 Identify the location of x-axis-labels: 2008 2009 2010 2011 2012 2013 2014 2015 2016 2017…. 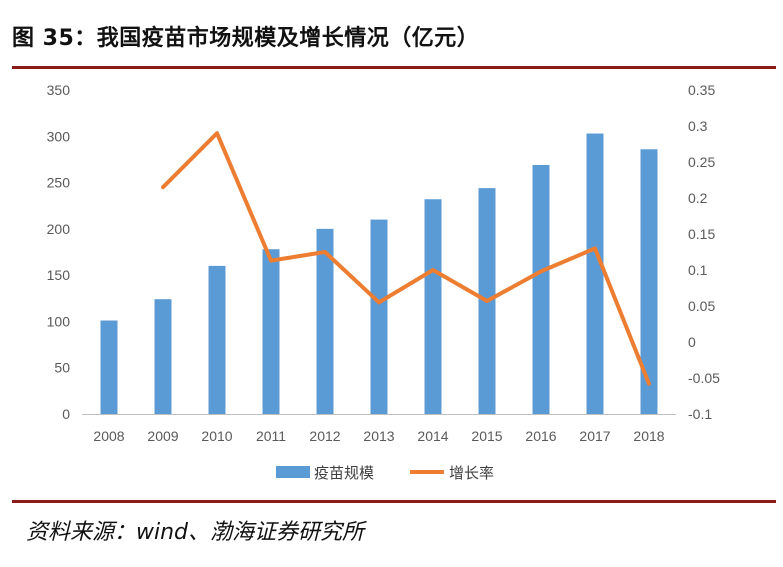
(378, 436).